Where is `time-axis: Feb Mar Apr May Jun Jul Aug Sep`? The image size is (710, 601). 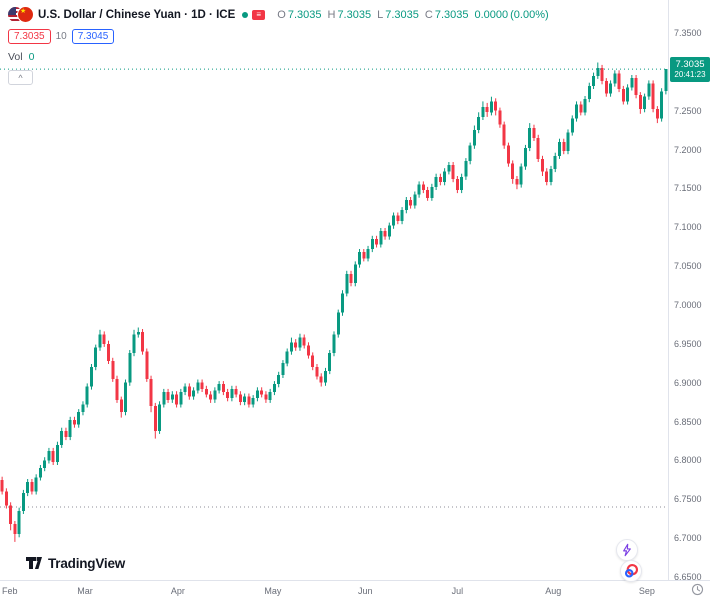
time-axis: Feb Mar Apr May Jun Jul Aug Sep is located at coordinates (355, 590).